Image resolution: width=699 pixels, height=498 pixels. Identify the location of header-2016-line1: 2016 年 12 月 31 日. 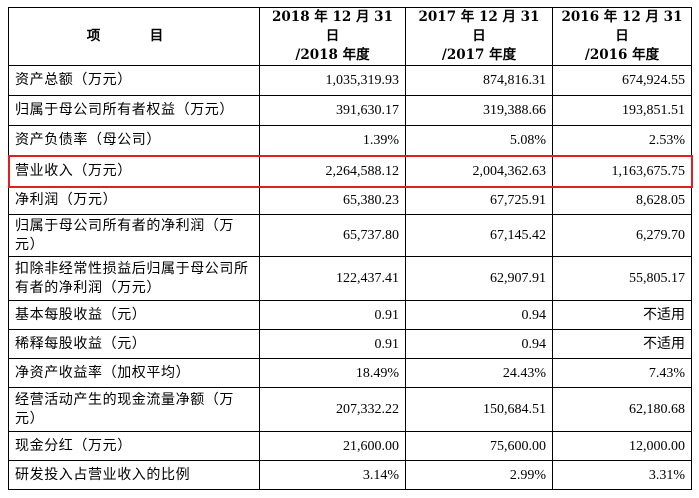
(622, 26).